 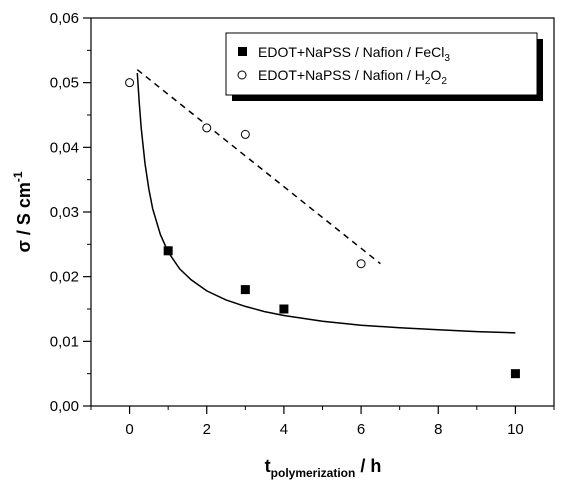 I want to click on y-tick-label: 0,06, so click(x=64, y=18).